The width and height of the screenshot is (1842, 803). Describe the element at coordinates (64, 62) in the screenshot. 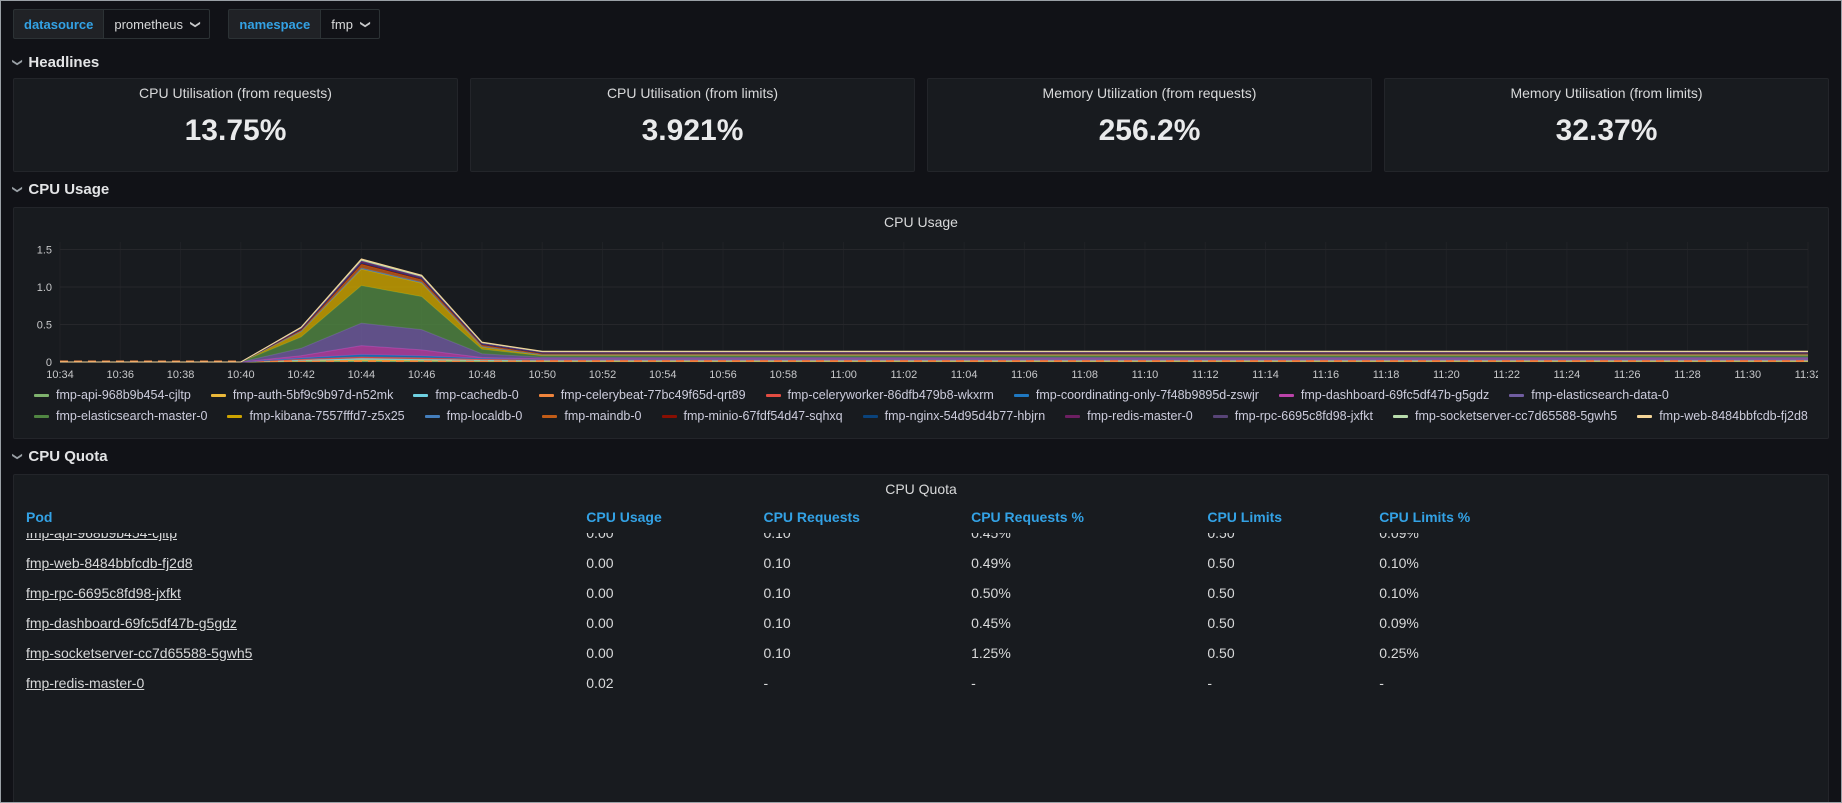

I see `section-title: Headlines` at that location.